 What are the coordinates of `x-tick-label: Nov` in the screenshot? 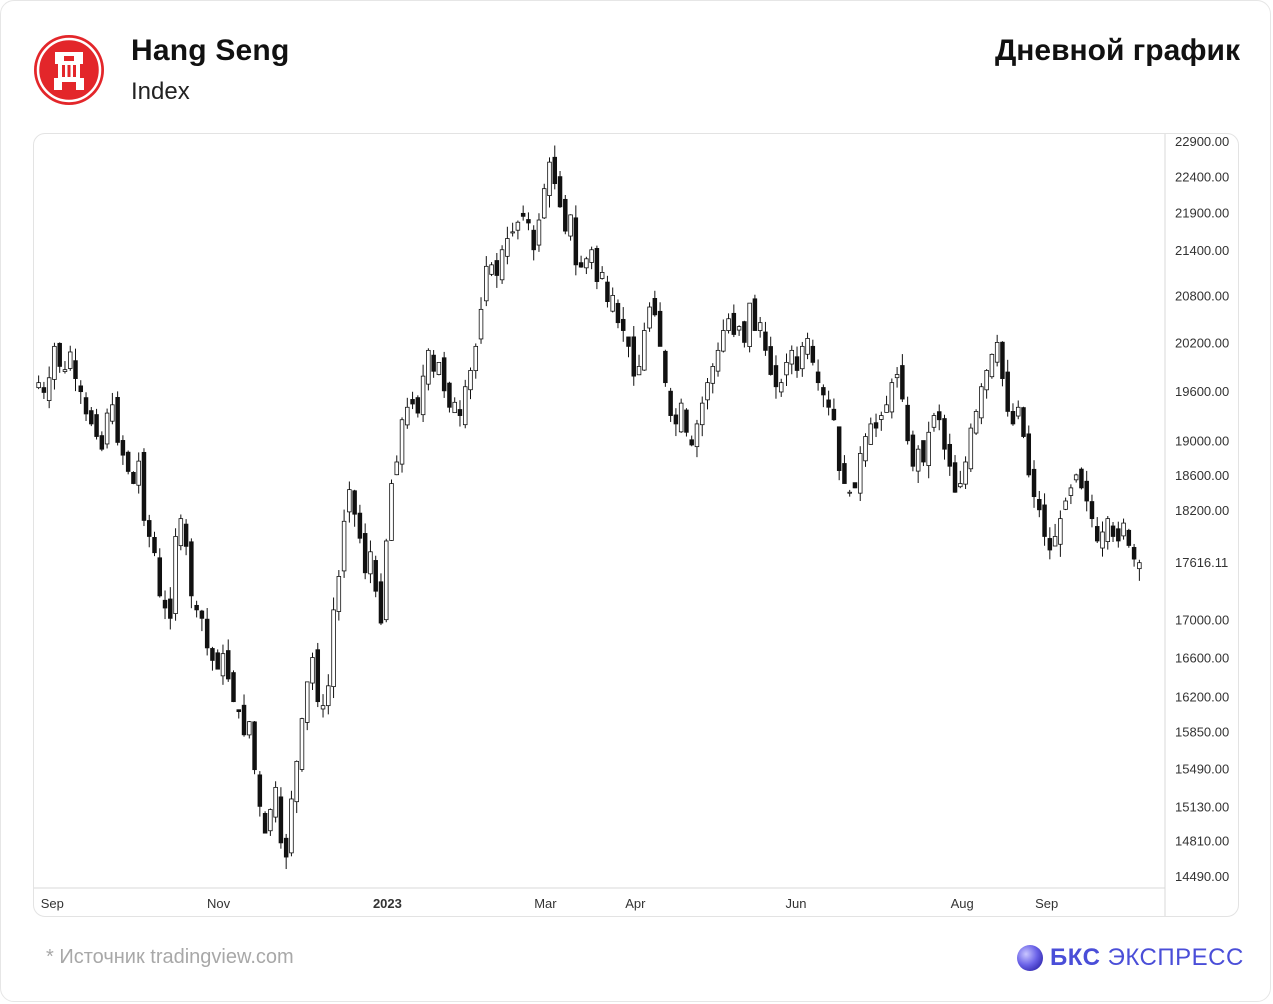 It's located at (219, 903).